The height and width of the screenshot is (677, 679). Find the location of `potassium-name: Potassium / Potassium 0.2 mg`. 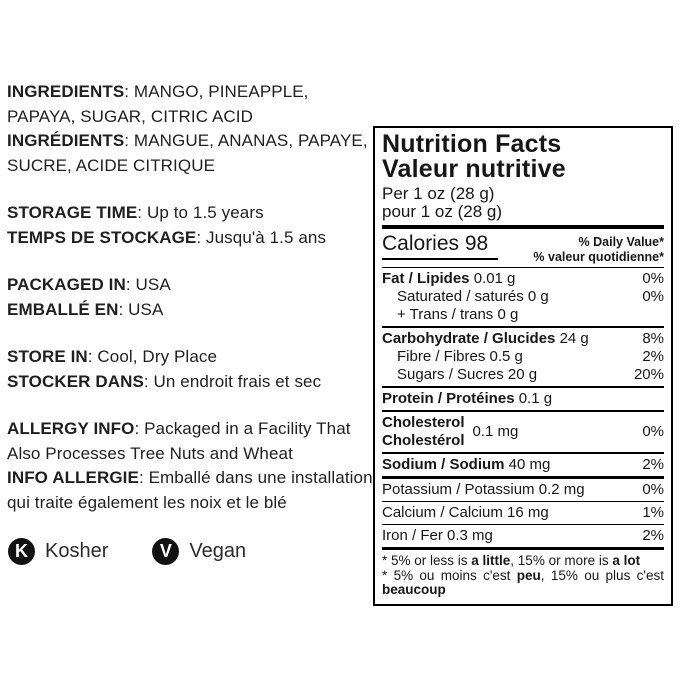

potassium-name: Potassium / Potassium 0.2 mg is located at coordinates (483, 489).